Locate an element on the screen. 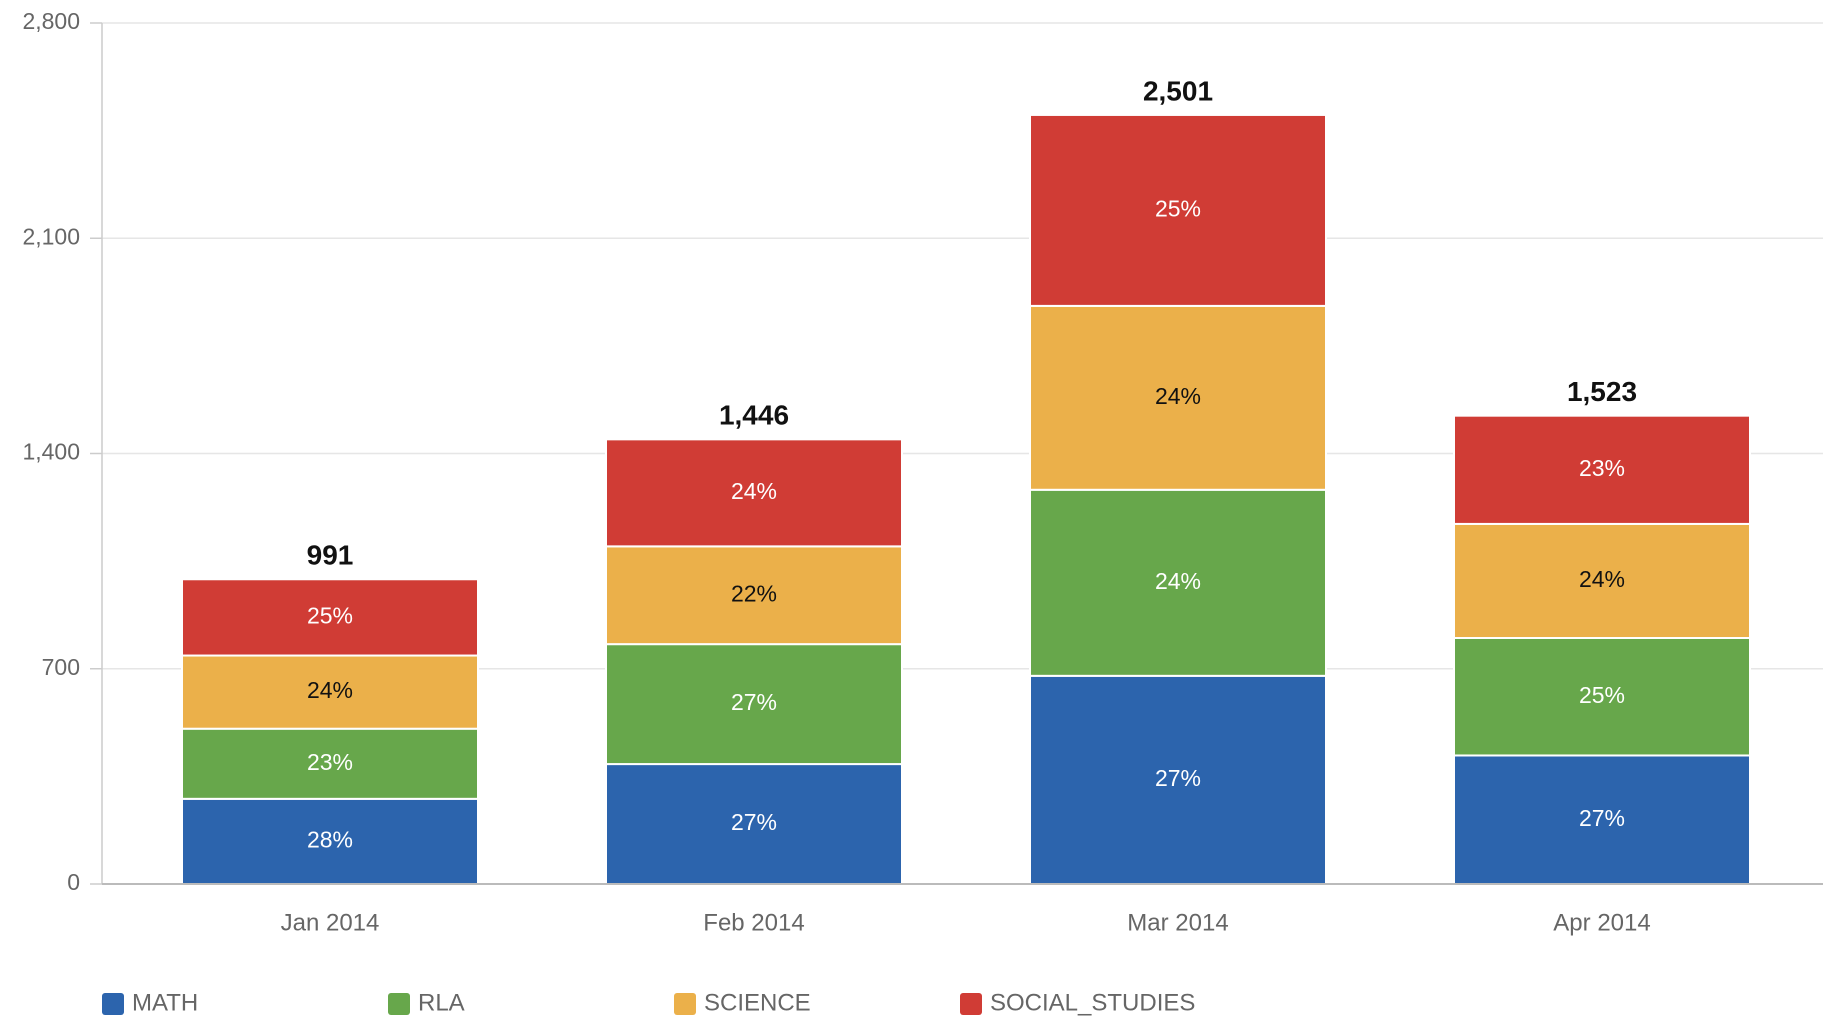 The width and height of the screenshot is (1823, 1018). x-tick-label: Apr 2014 is located at coordinates (1601, 922).